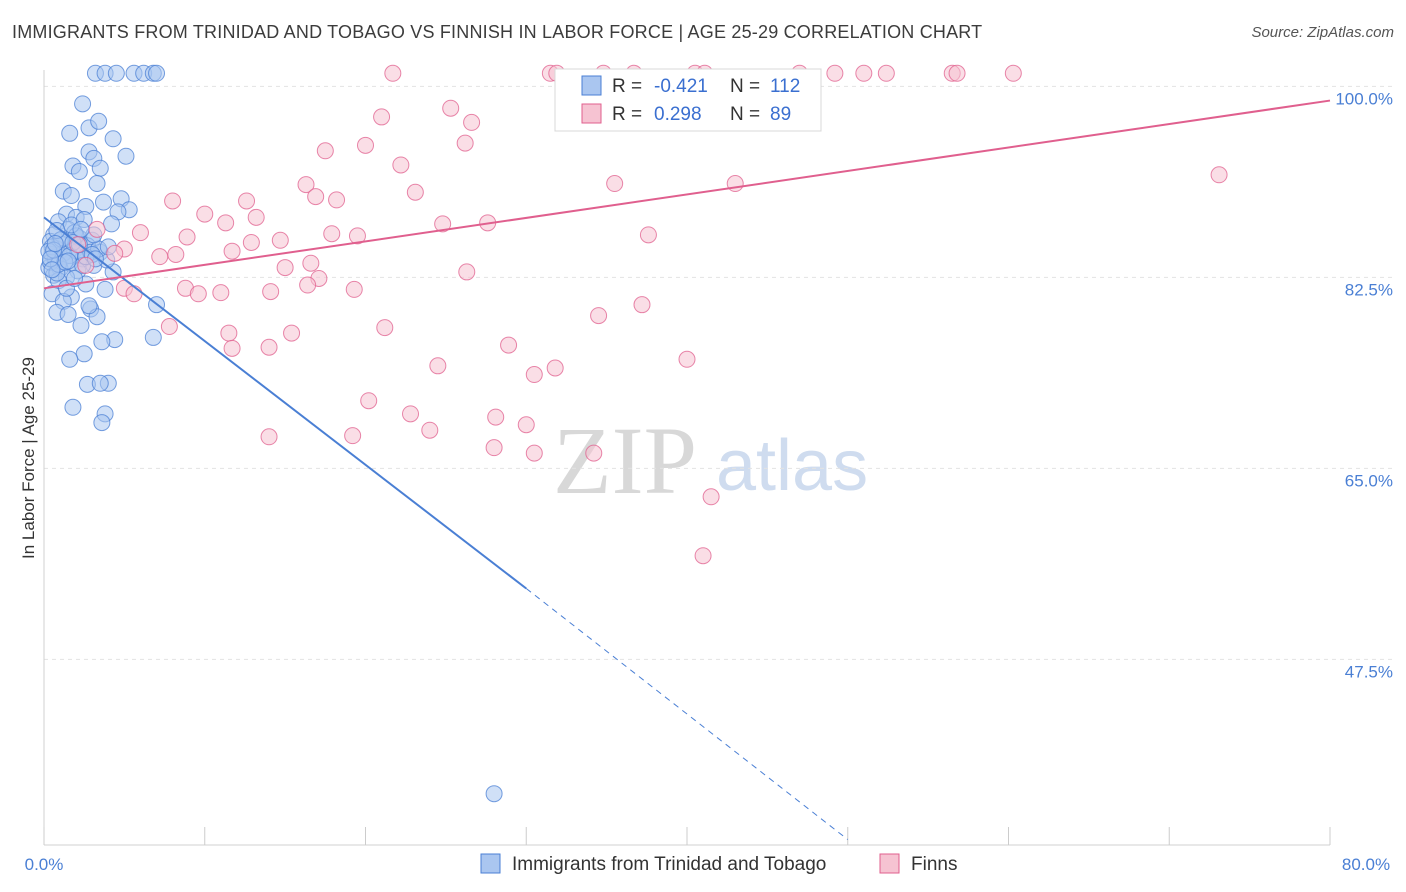 The image size is (1406, 892). Describe the element at coordinates (1322, 32) in the screenshot. I see `source-label: Source: ZipAtlas.com` at that location.